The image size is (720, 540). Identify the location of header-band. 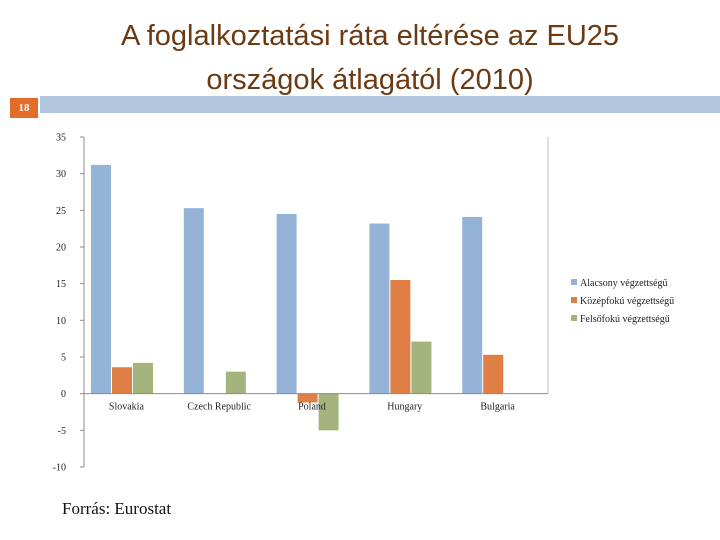
(380, 104).